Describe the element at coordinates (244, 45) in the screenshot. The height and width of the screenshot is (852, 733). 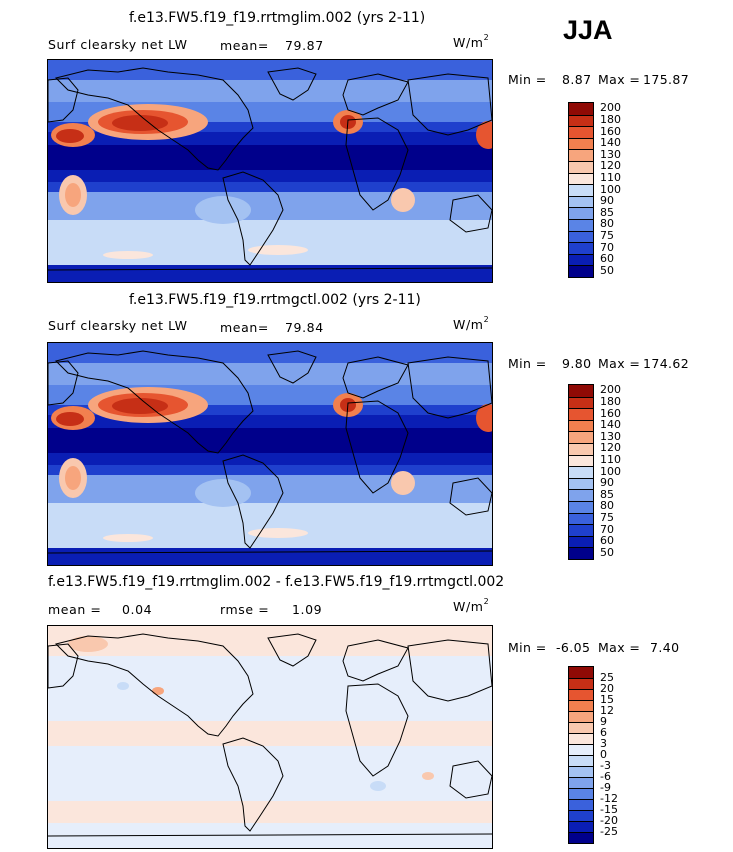
I see `mean-label-test: mean=` at that location.